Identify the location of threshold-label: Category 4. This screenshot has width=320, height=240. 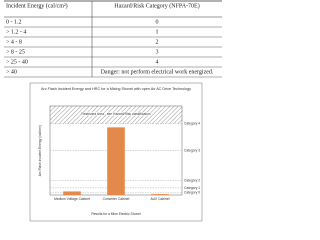
(192, 124).